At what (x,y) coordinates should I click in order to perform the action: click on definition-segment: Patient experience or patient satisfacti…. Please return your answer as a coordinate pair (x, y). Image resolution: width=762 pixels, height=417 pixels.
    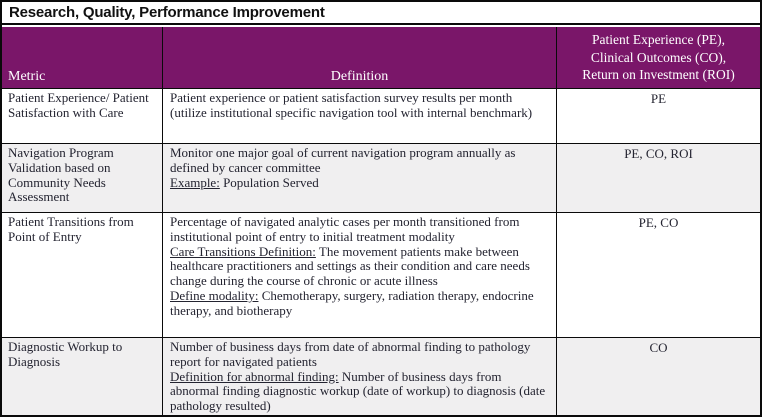
    Looking at the image, I should click on (360, 105).